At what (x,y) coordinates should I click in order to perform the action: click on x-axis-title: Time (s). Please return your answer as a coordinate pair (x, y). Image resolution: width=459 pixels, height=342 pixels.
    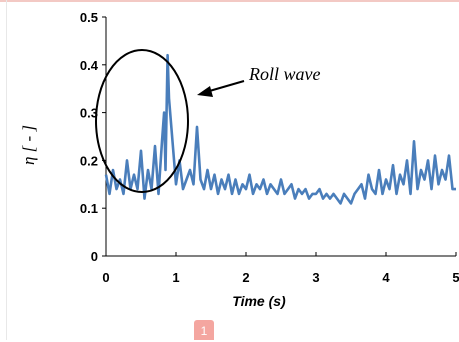
    Looking at the image, I should click on (259, 301).